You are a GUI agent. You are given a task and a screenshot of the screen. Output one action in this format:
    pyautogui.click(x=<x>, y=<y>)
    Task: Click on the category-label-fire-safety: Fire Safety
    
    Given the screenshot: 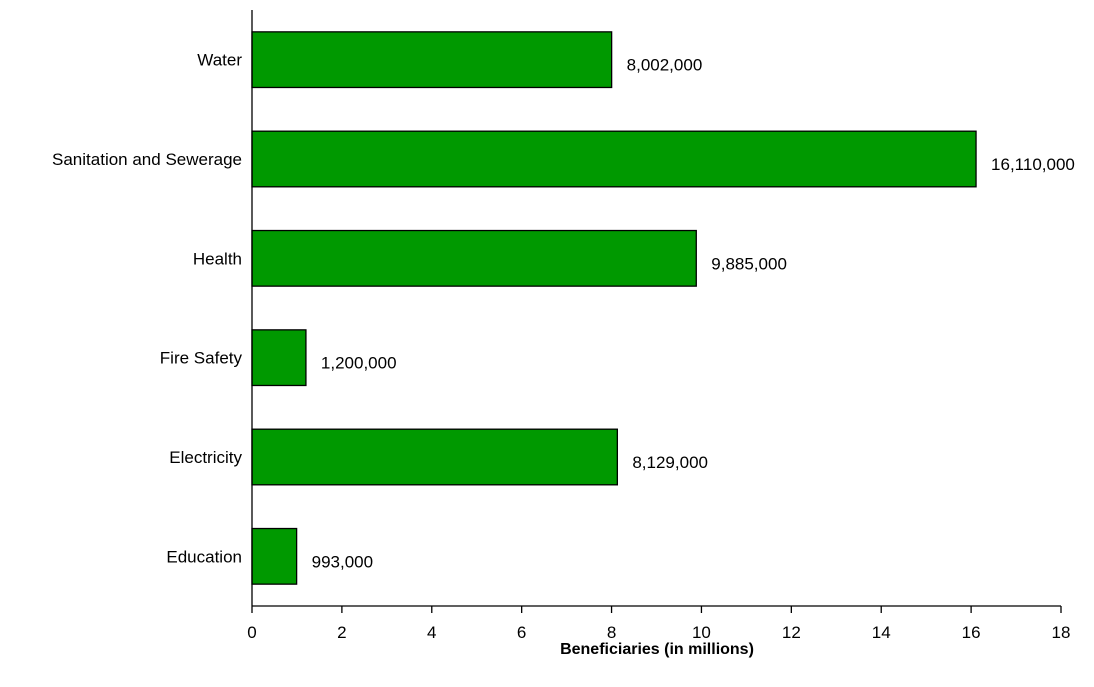 What is the action you would take?
    pyautogui.click(x=201, y=358)
    